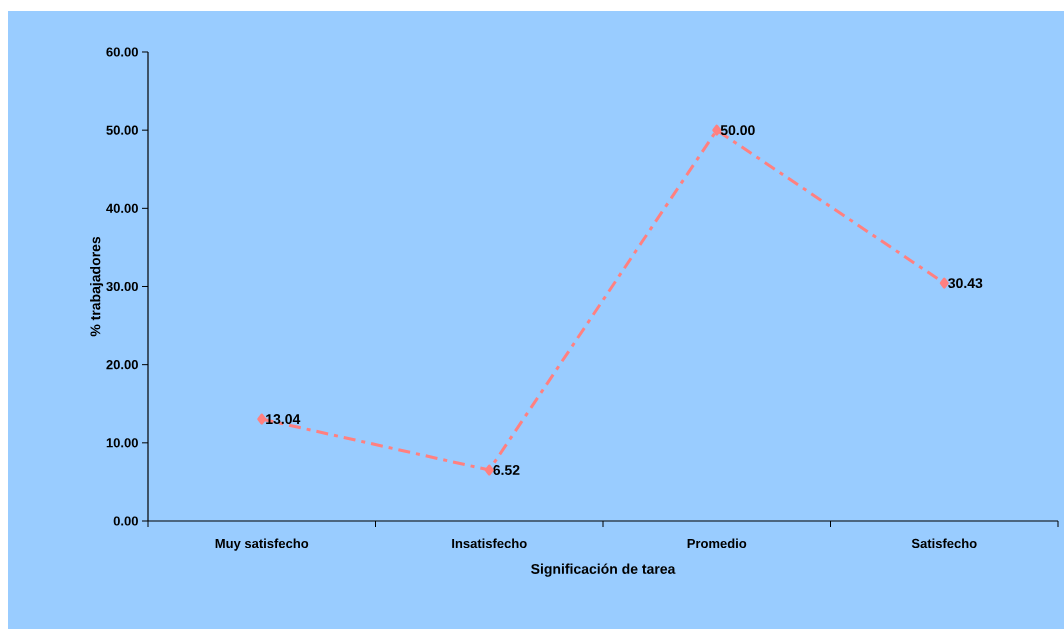  Describe the element at coordinates (944, 543) in the screenshot. I see `x-tick-label: Satisfecho` at that location.